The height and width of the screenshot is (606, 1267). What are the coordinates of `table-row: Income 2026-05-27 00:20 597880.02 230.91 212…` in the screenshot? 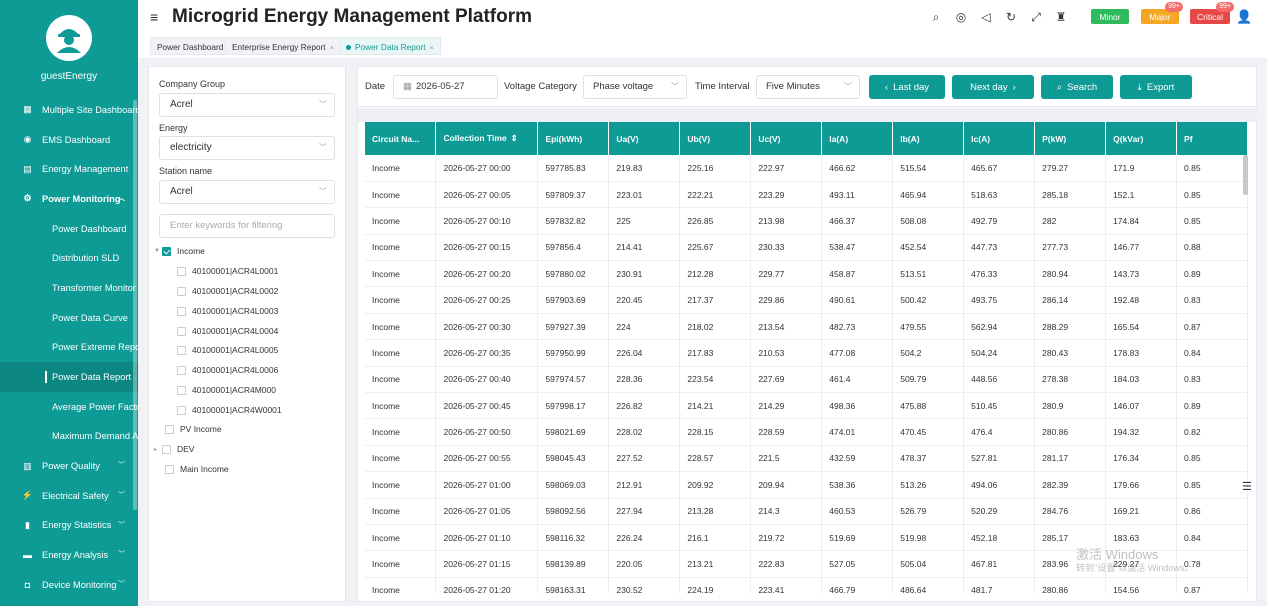 It's located at (806, 274).